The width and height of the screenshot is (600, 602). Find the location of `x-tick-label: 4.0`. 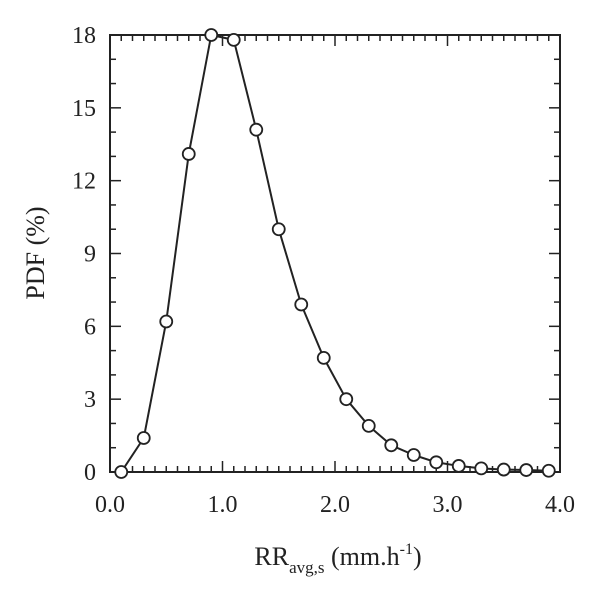

x-tick-label: 4.0 is located at coordinates (560, 505).